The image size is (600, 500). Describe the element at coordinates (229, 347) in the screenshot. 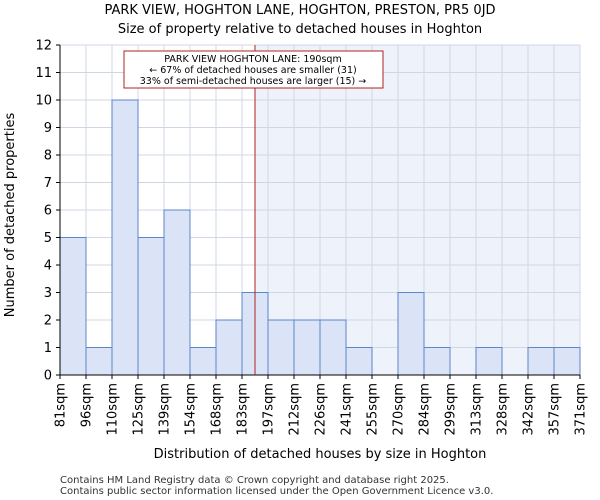

I see `bar-168sqm` at that location.